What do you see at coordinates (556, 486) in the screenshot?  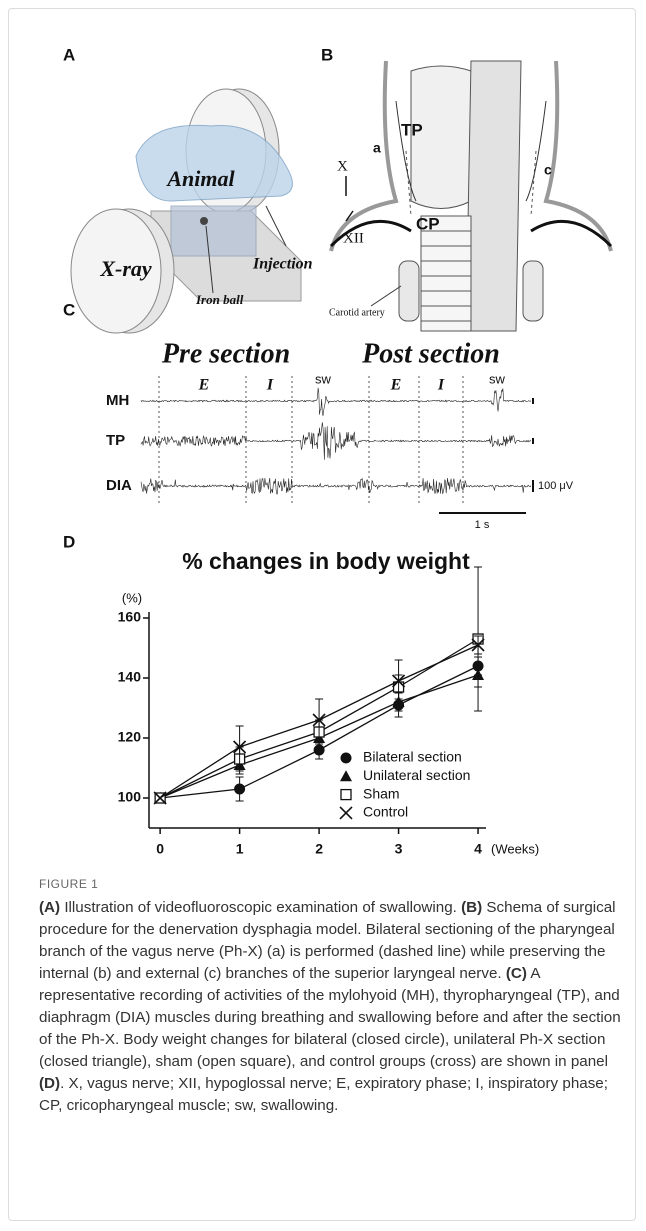 I see `scale-label: 100 μV` at bounding box center [556, 486].